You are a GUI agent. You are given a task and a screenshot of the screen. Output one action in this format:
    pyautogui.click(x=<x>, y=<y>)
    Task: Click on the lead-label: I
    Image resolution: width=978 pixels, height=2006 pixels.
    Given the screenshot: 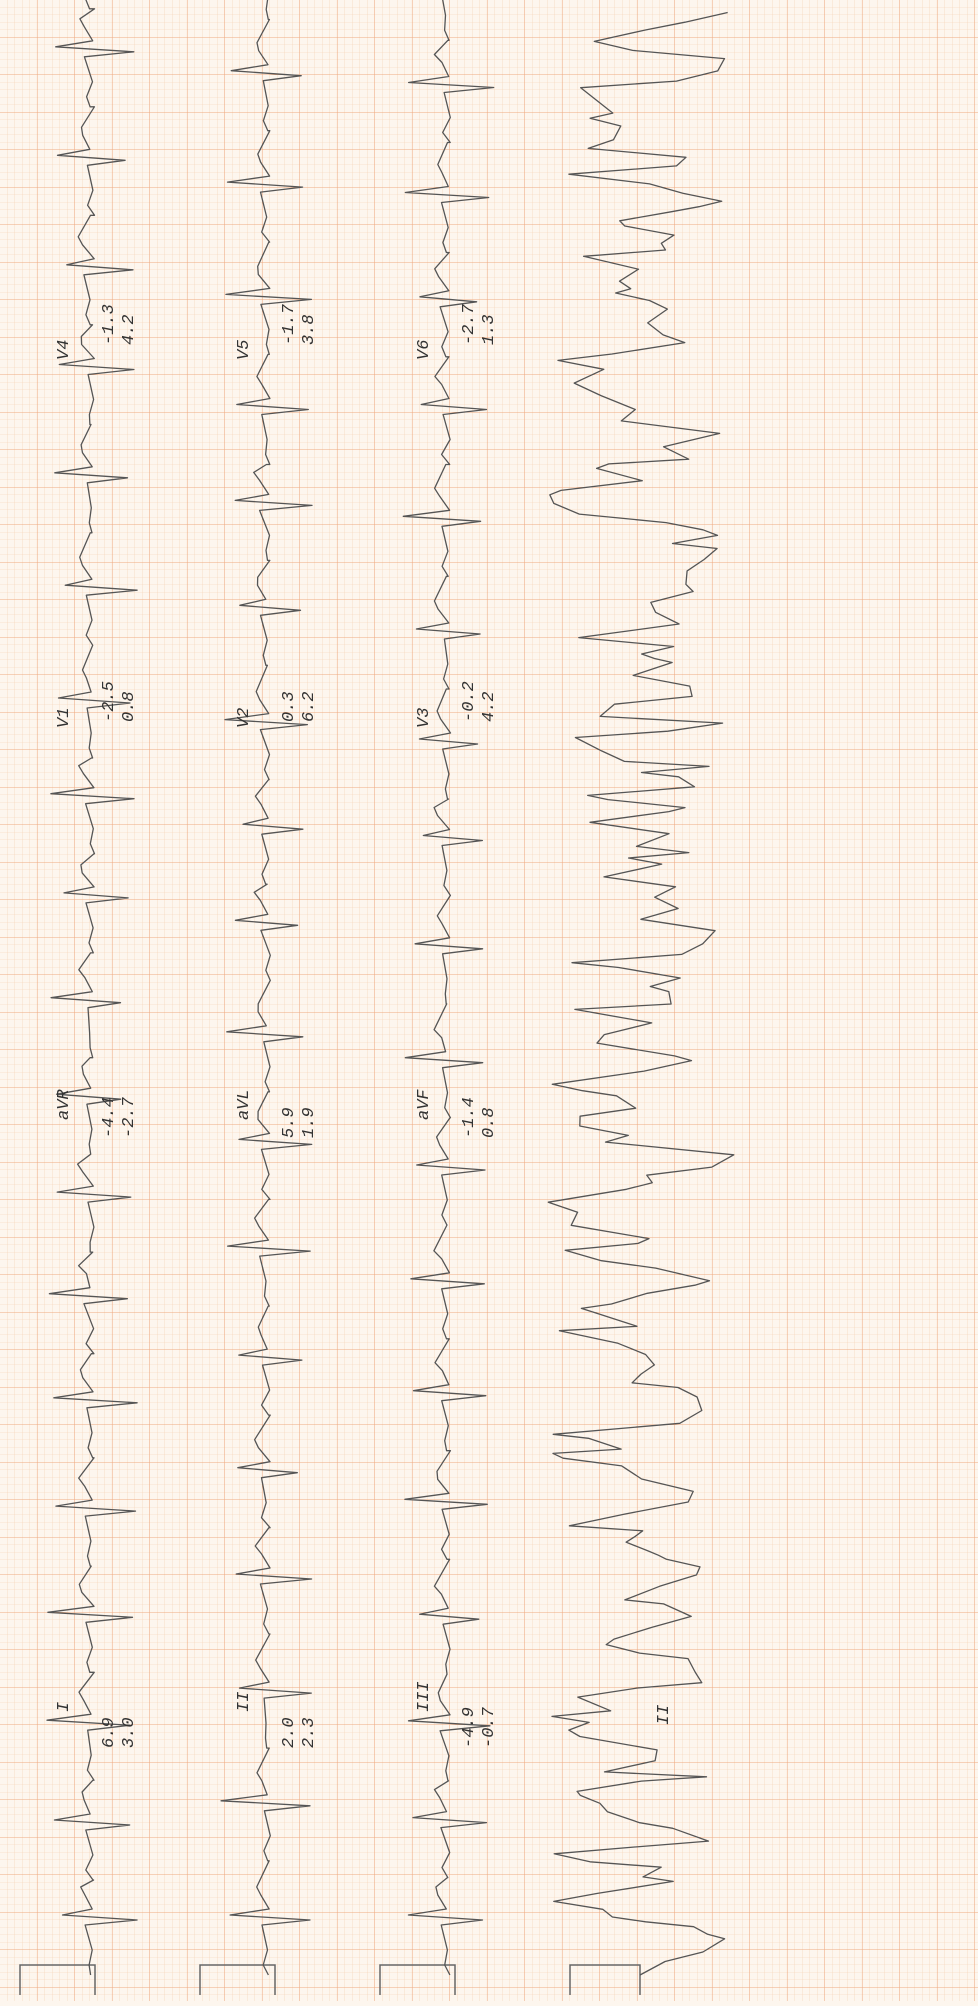 What is the action you would take?
    pyautogui.click(x=64, y=1707)
    